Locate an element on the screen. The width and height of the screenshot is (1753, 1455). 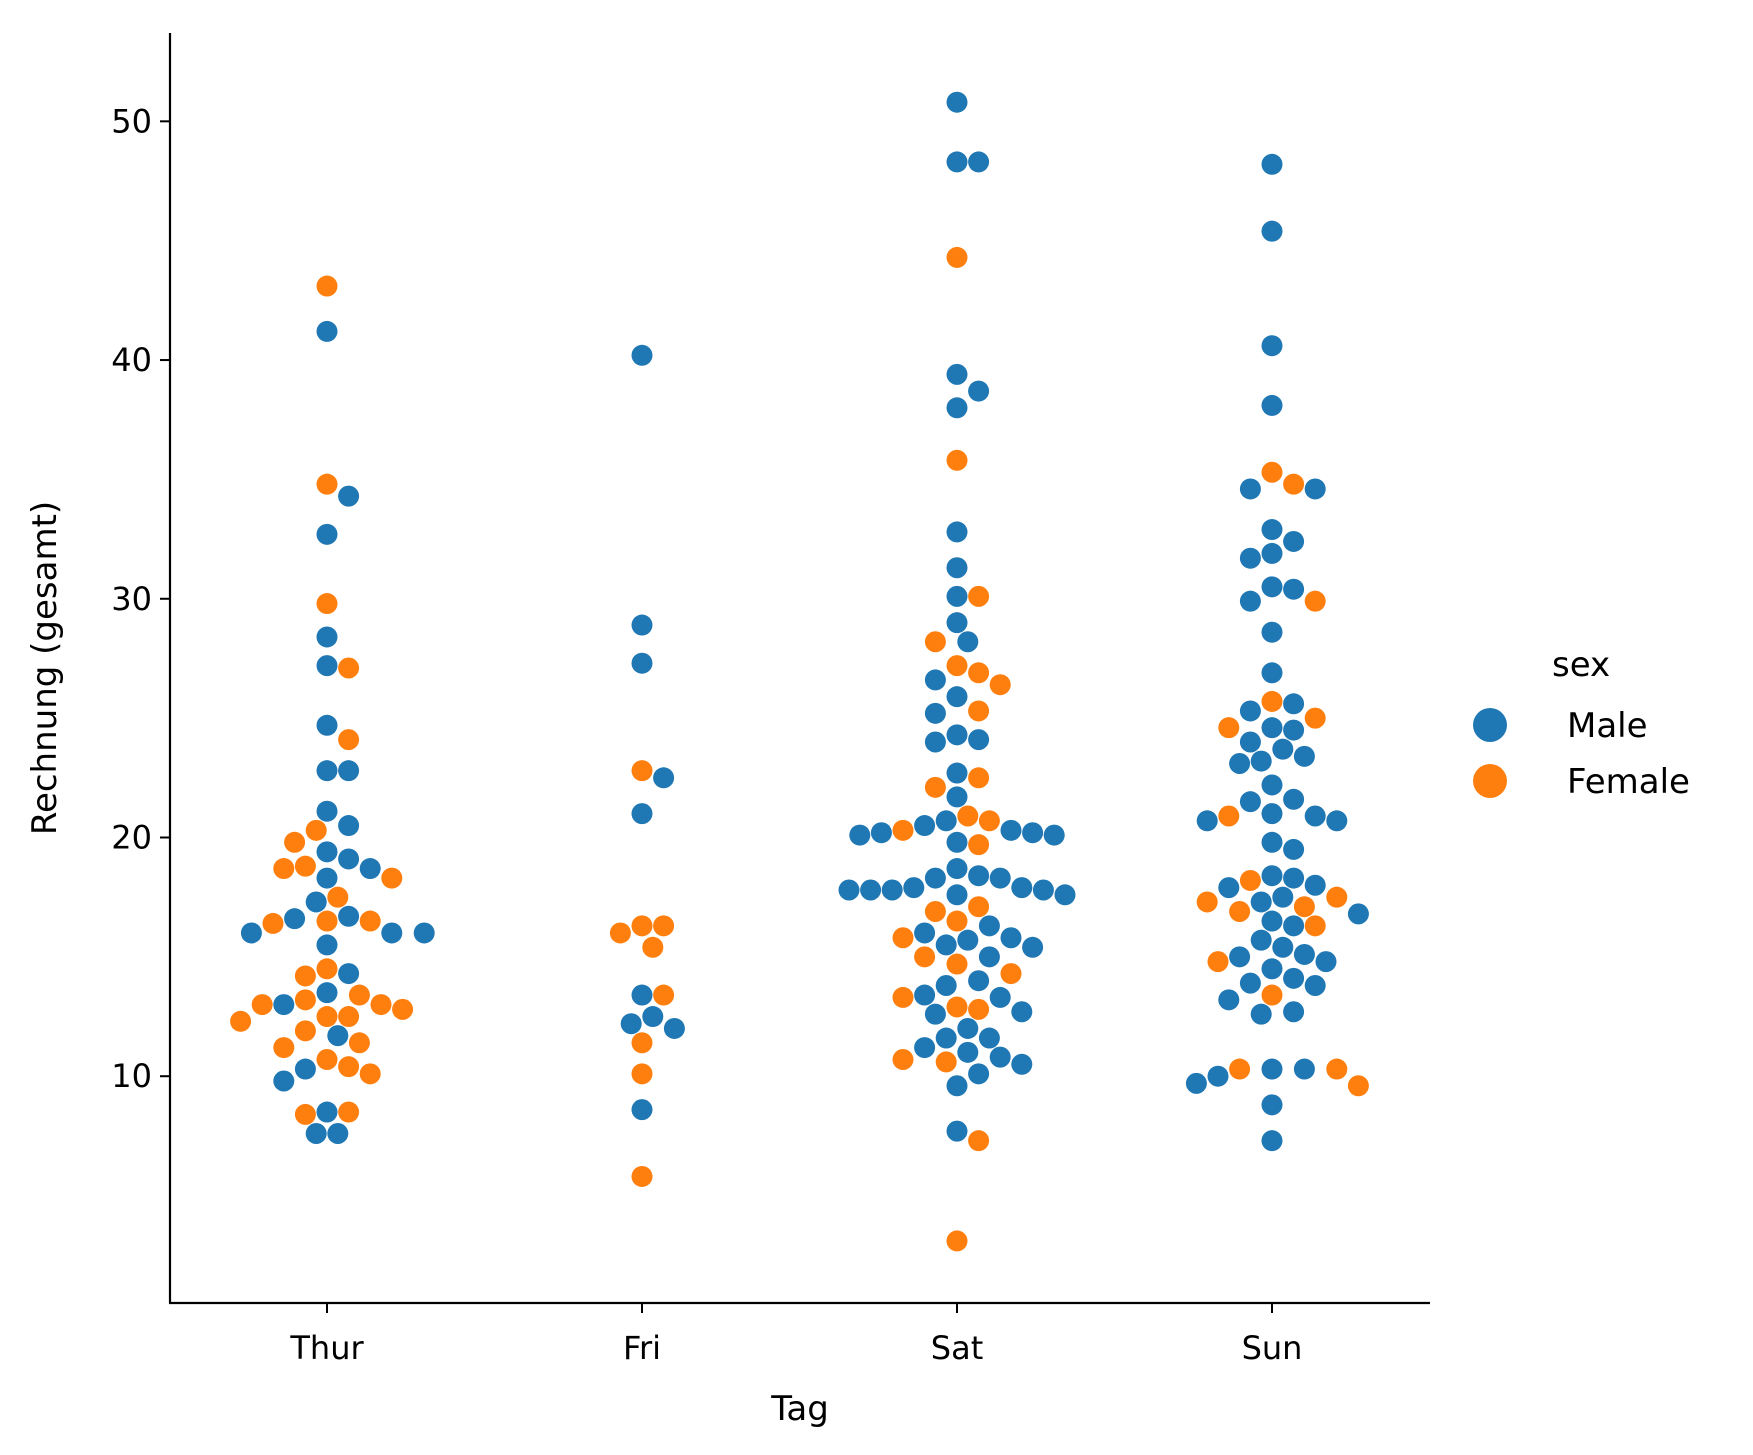
legend-title: sex is located at coordinates (1581, 665).